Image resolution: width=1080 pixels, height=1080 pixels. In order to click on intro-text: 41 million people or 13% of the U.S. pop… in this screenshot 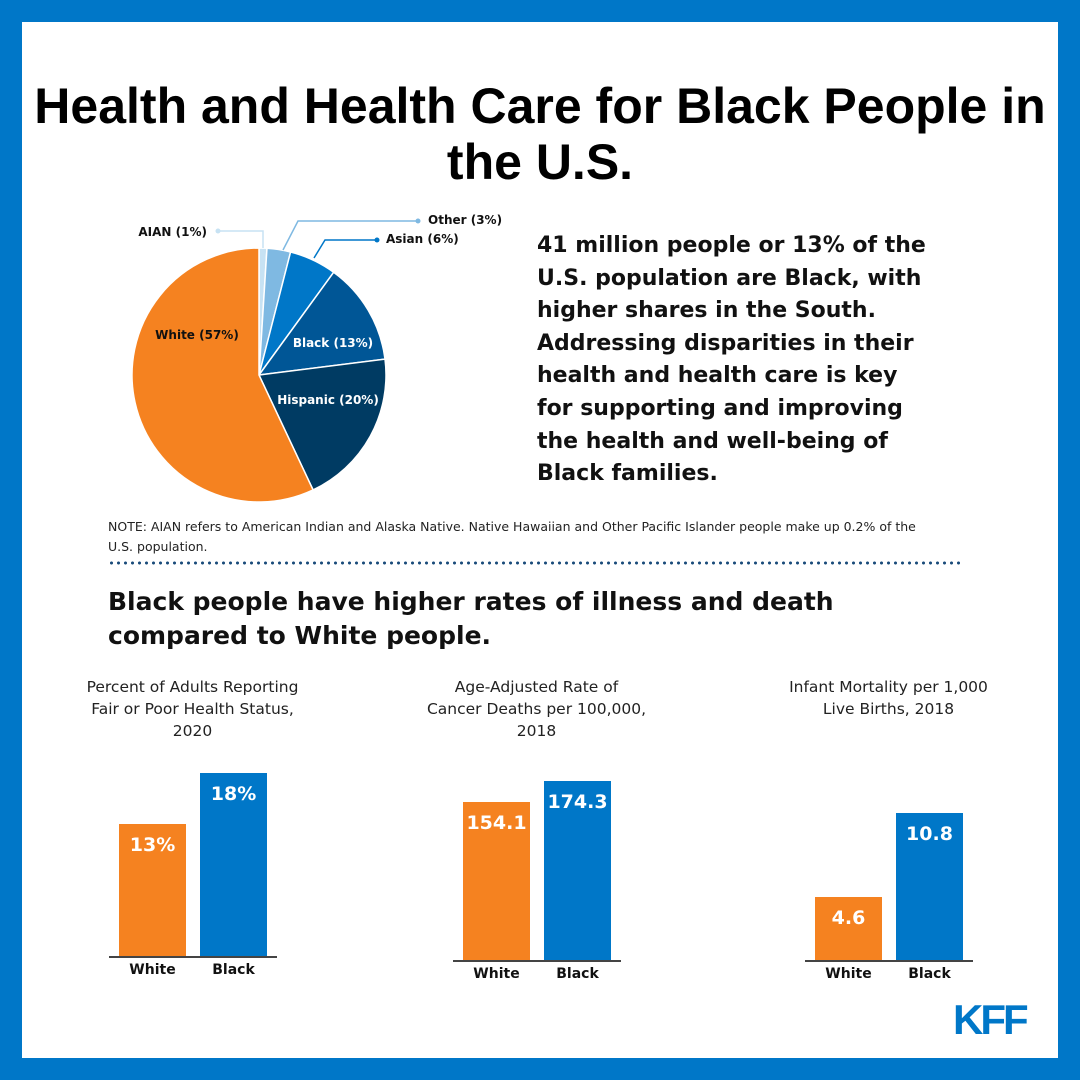, I will do `click(731, 360)`.